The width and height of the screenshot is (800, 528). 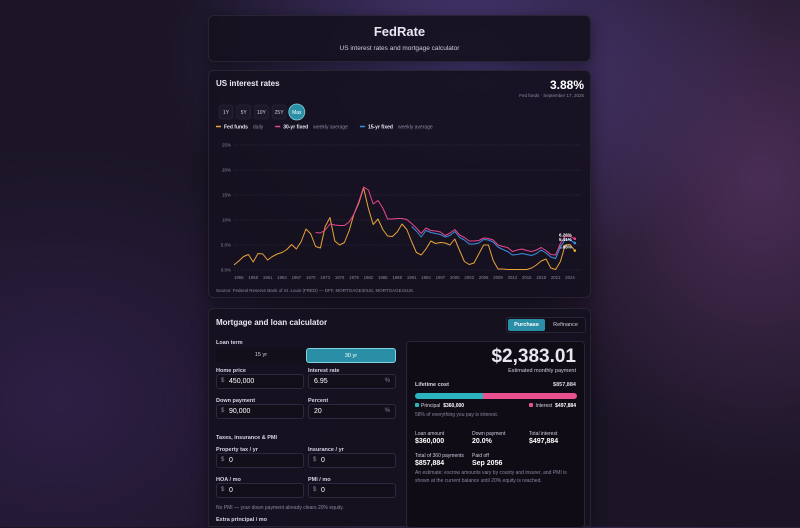 What do you see at coordinates (565, 325) in the screenshot?
I see `tab-button: Refinance` at bounding box center [565, 325].